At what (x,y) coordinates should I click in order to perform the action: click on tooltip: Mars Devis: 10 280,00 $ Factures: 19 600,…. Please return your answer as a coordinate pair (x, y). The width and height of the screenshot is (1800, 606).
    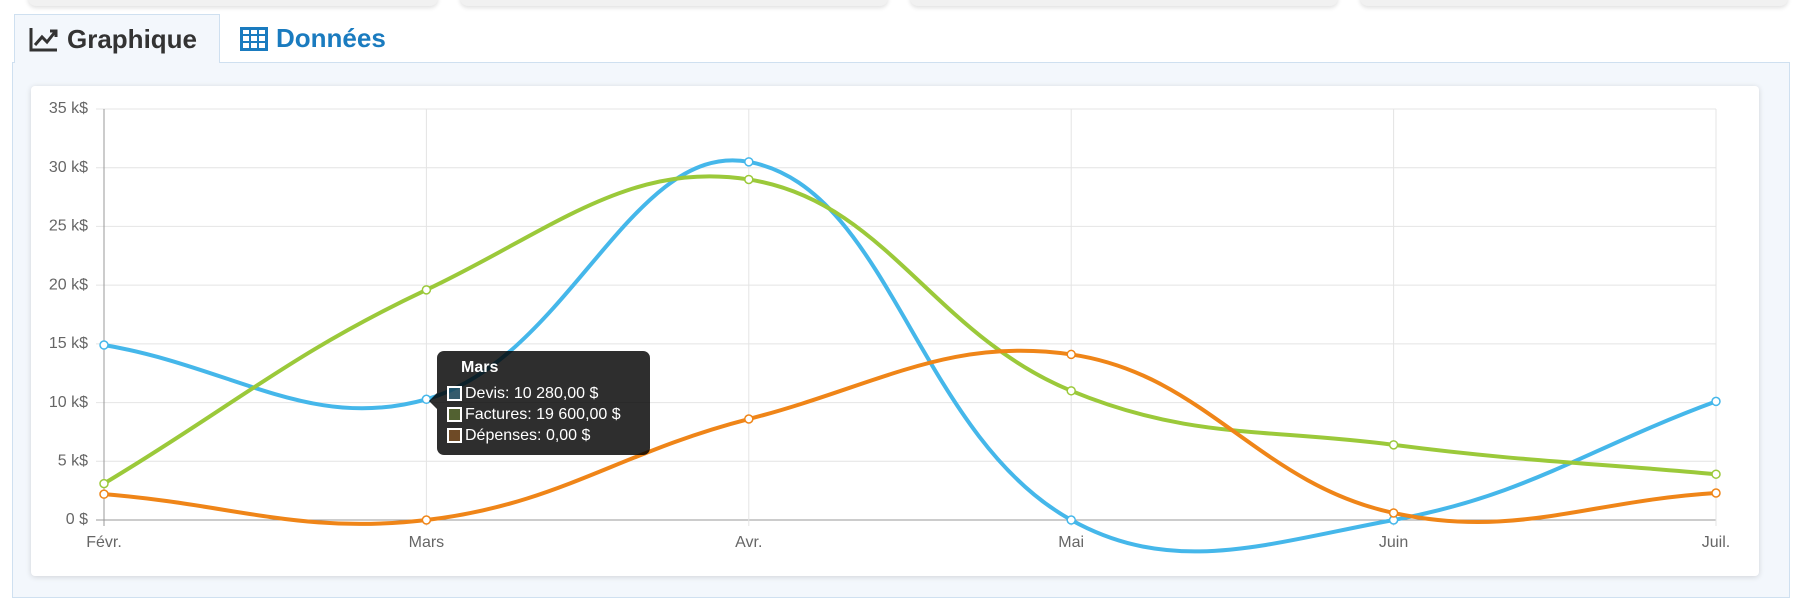
    Looking at the image, I should click on (539, 403).